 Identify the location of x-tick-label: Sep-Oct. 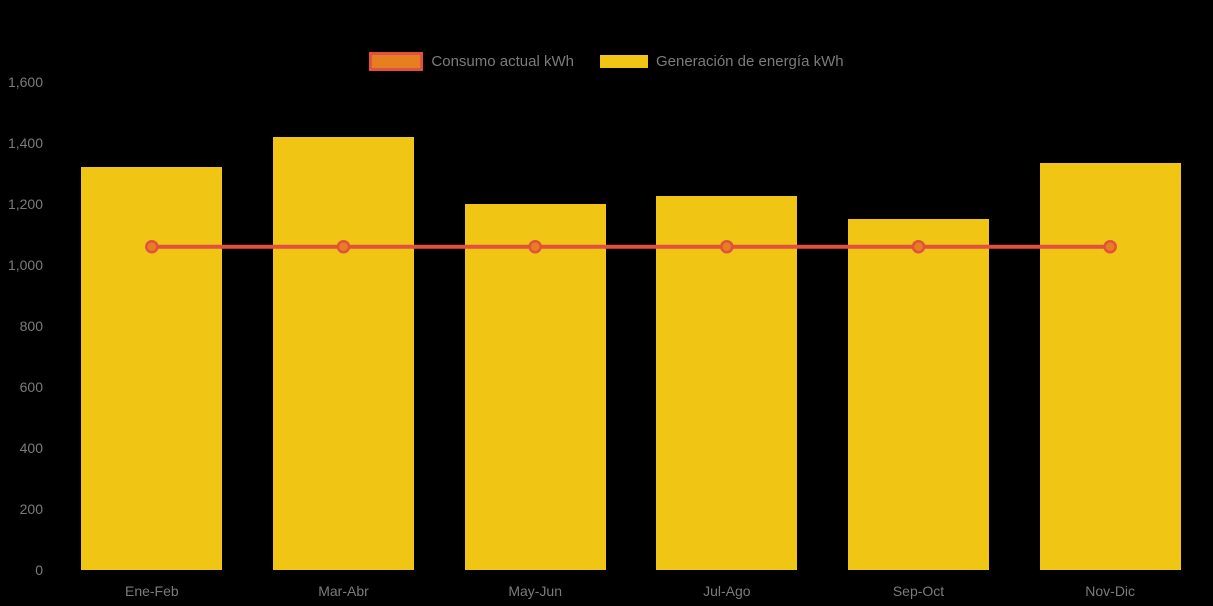
(918, 591).